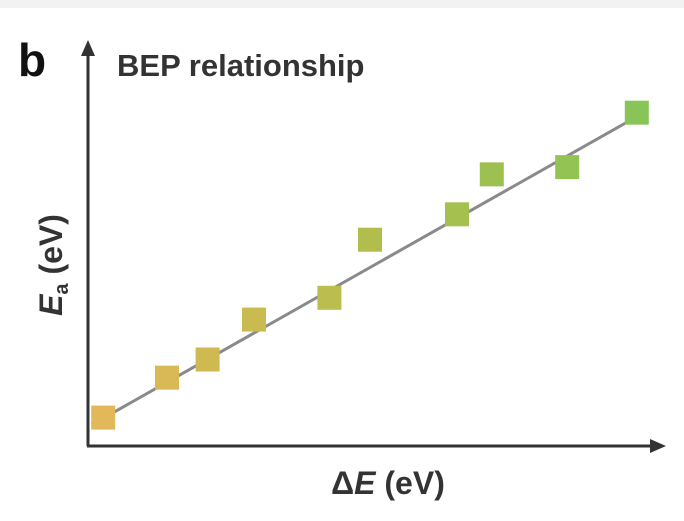 The height and width of the screenshot is (521, 684). I want to click on y-axis-label-unit: (eV), so click(51, 248).